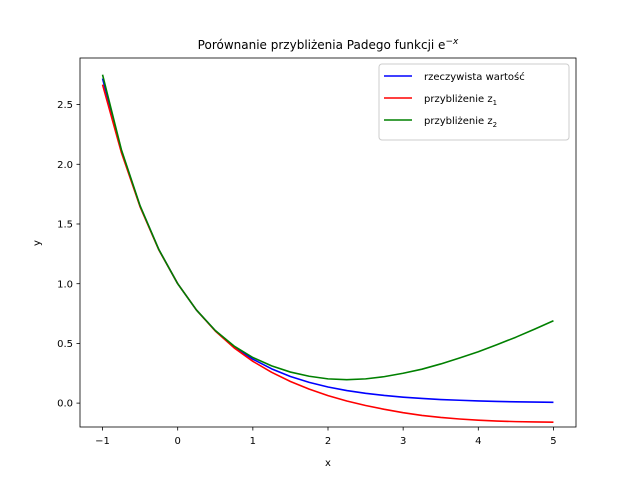 The width and height of the screenshot is (640, 480). I want to click on x-tick-label: 1, so click(253, 441).